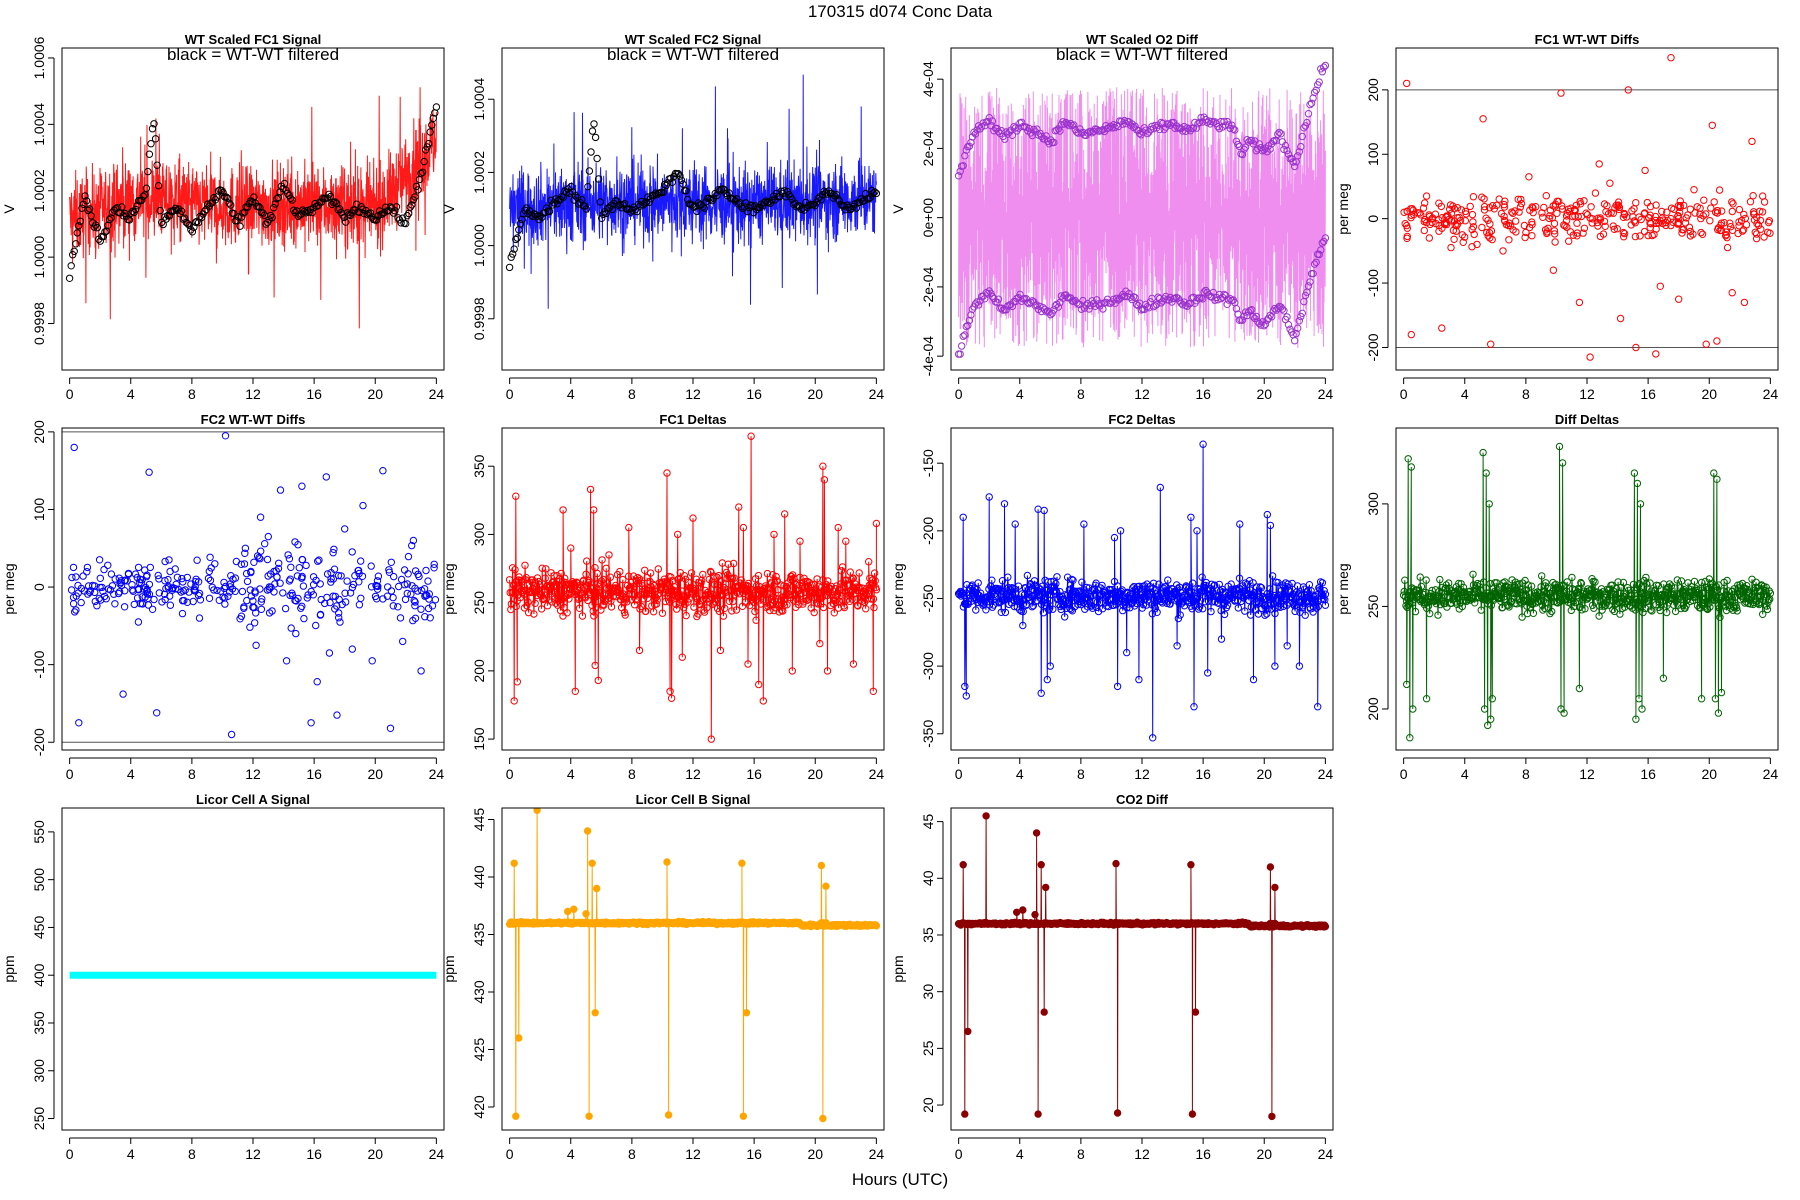  What do you see at coordinates (693, 54) in the screenshot?
I see `panel-annotation: black = WT-WT filtered` at bounding box center [693, 54].